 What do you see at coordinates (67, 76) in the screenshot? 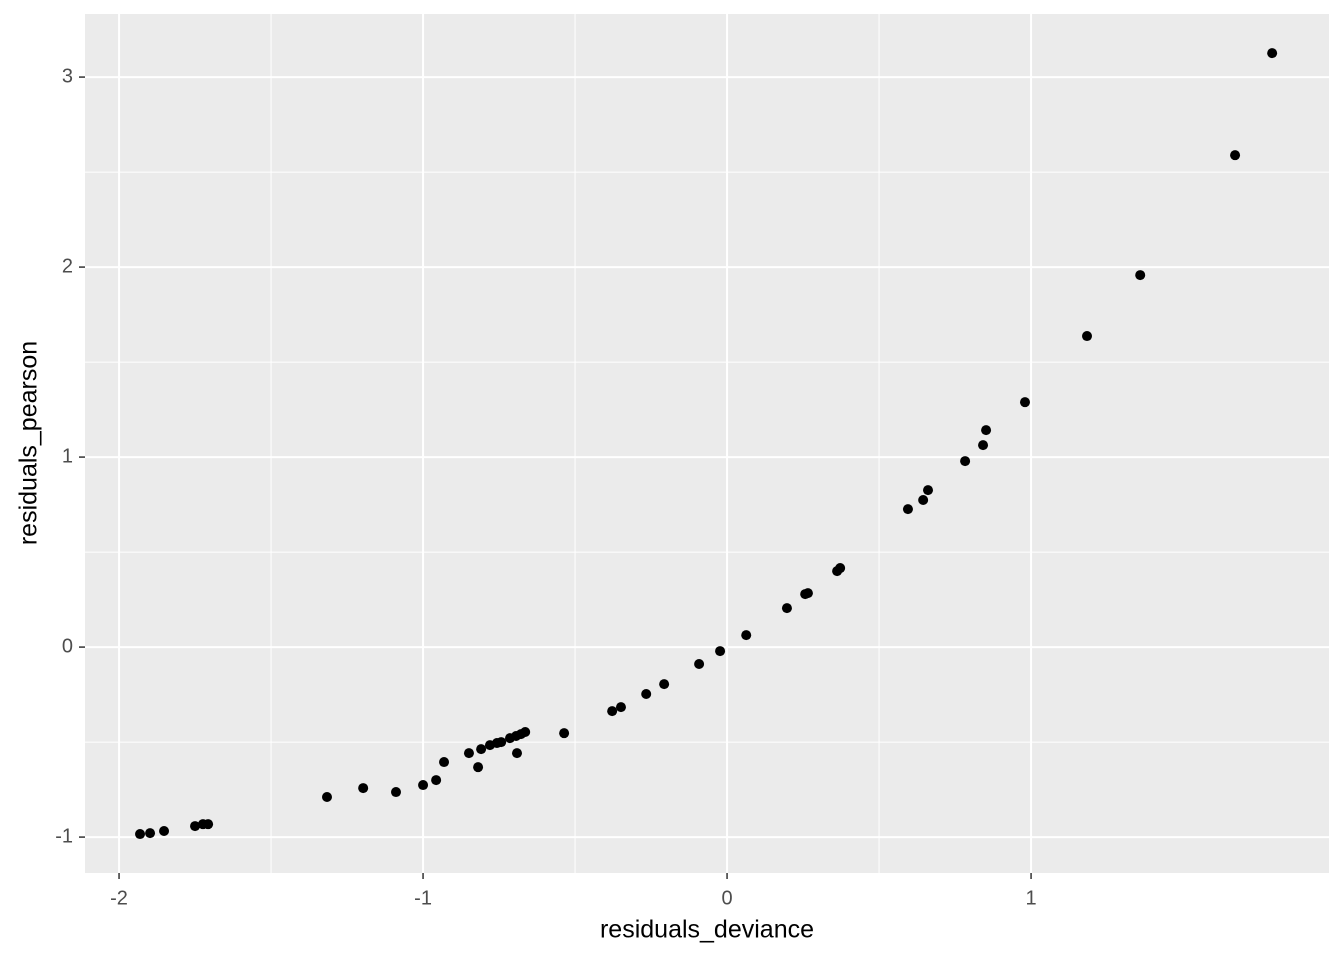
I see `y-tick-label: 3` at bounding box center [67, 76].